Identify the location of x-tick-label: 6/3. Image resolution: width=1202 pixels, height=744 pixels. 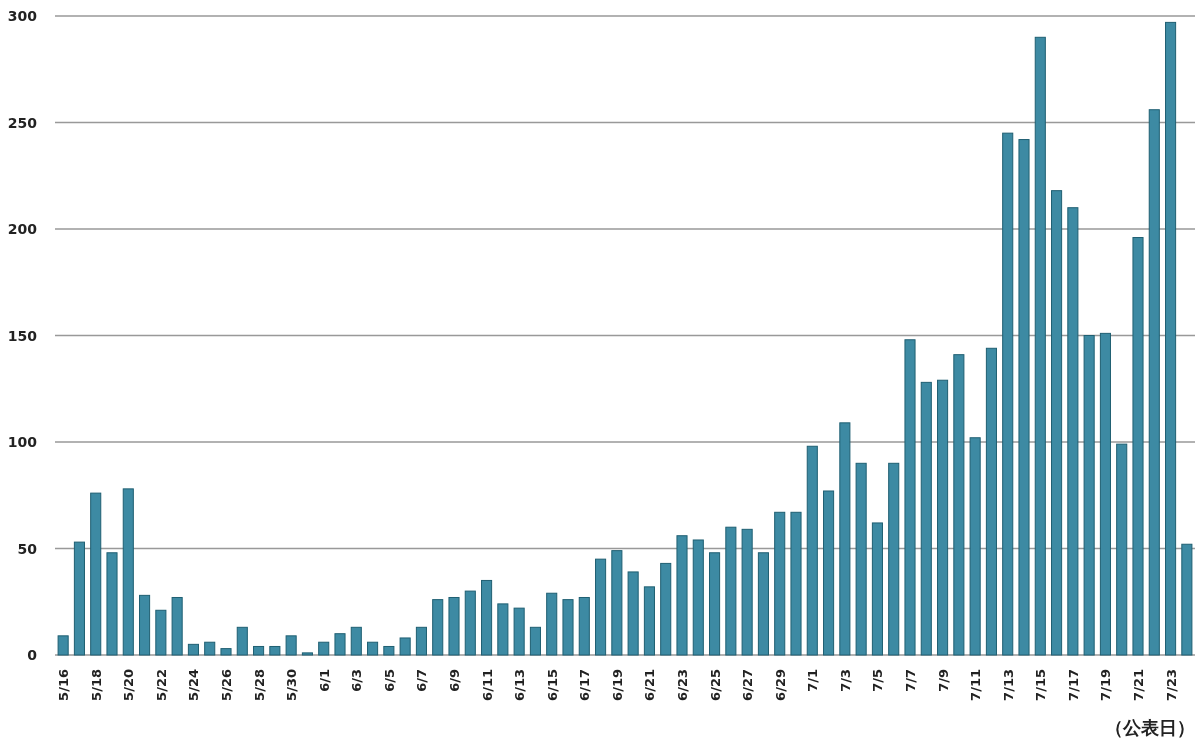
(357, 680).